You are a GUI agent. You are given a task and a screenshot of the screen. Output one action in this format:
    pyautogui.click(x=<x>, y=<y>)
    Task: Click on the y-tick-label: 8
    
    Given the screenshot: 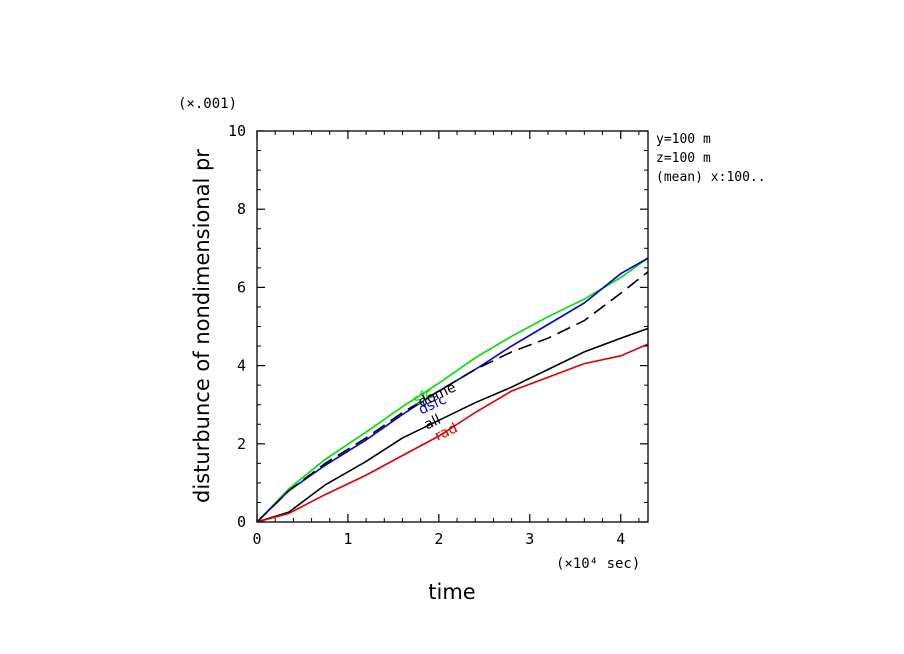 What is the action you would take?
    pyautogui.click(x=241, y=209)
    